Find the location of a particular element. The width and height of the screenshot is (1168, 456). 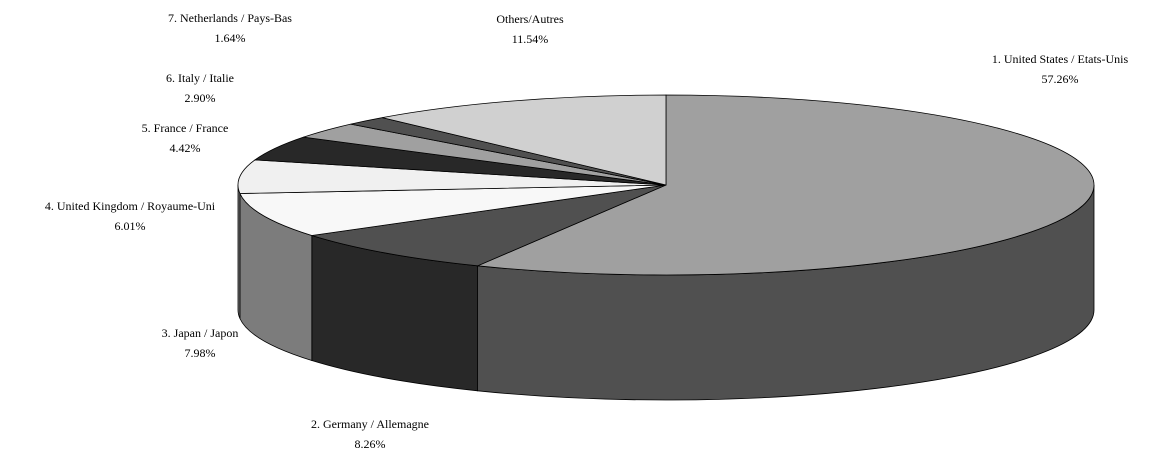

slice-value-label: 57.26% is located at coordinates (1060, 79).